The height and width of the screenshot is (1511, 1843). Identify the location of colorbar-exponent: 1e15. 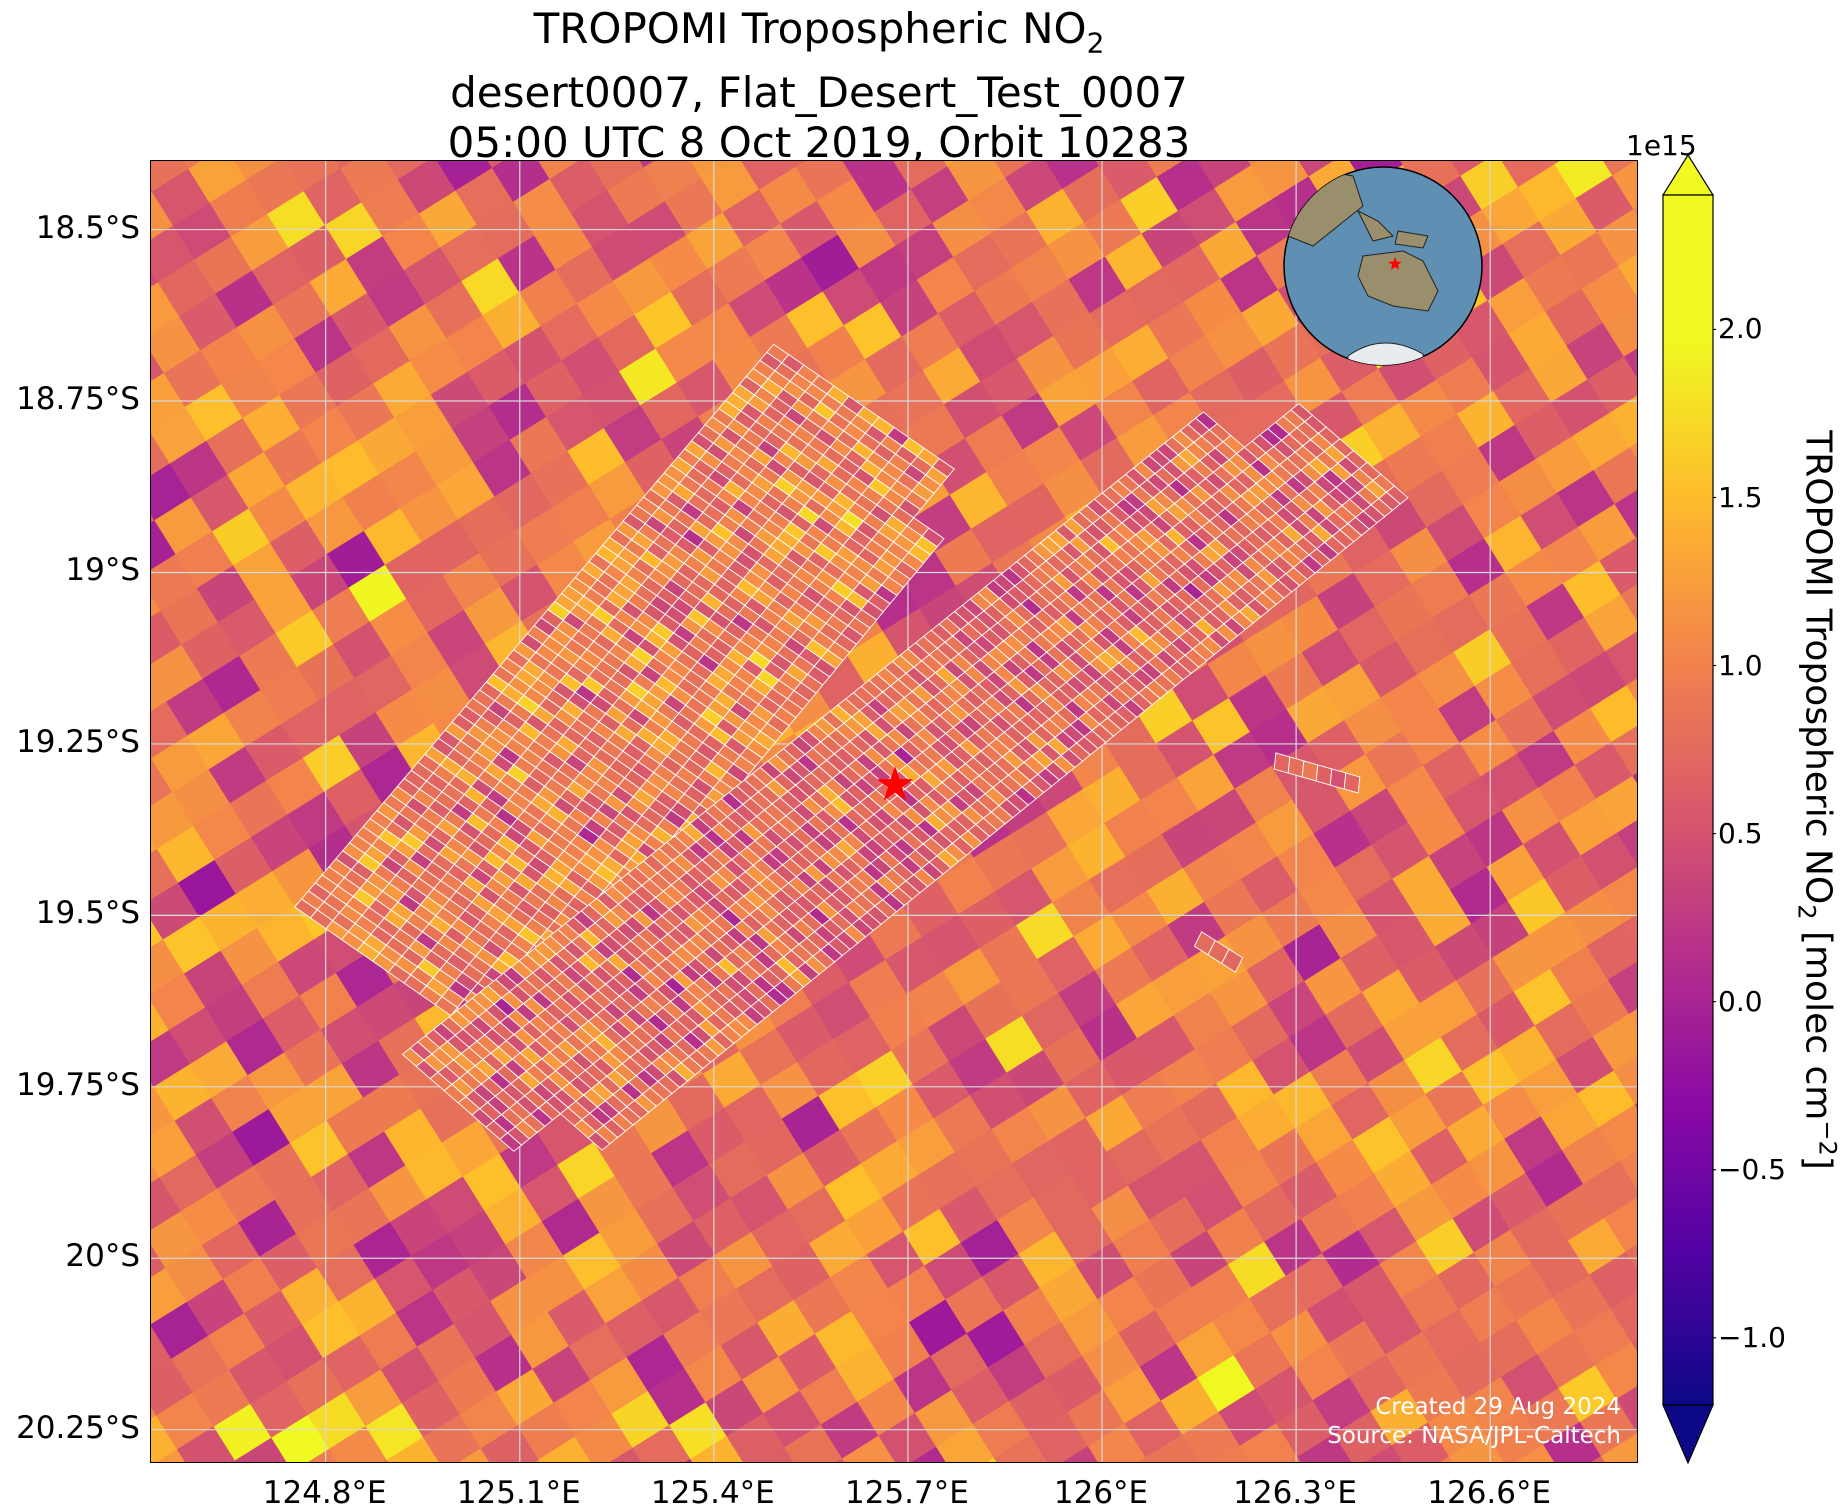
(1661, 145).